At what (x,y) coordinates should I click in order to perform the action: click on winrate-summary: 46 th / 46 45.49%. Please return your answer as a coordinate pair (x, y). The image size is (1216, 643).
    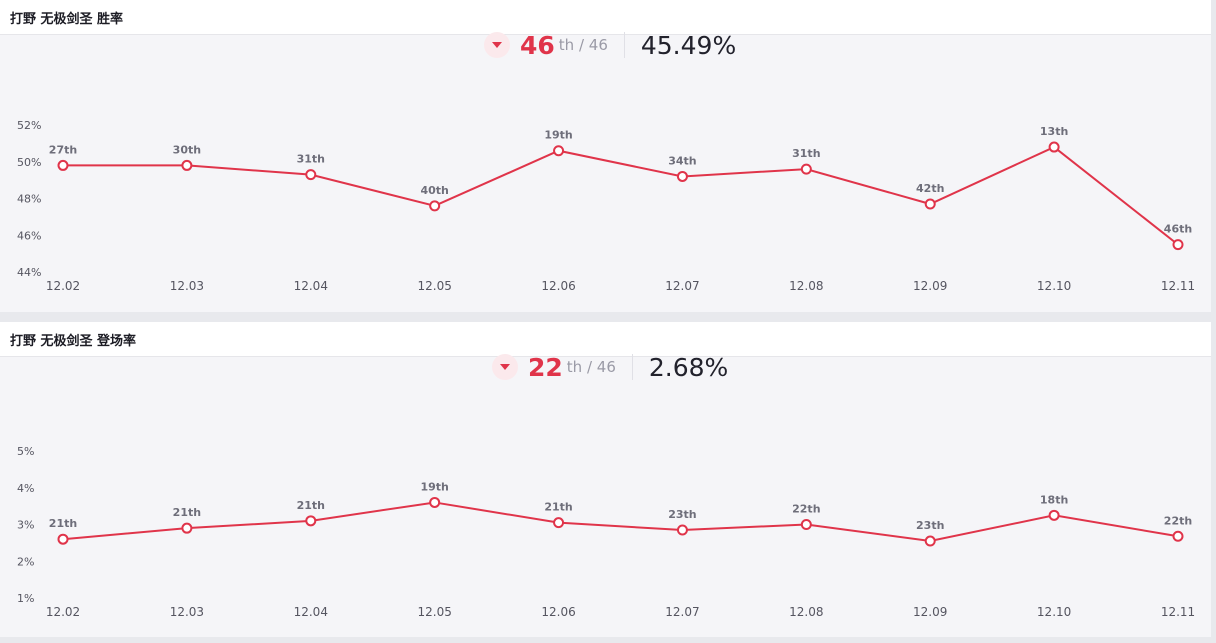
    Looking at the image, I should click on (610, 45).